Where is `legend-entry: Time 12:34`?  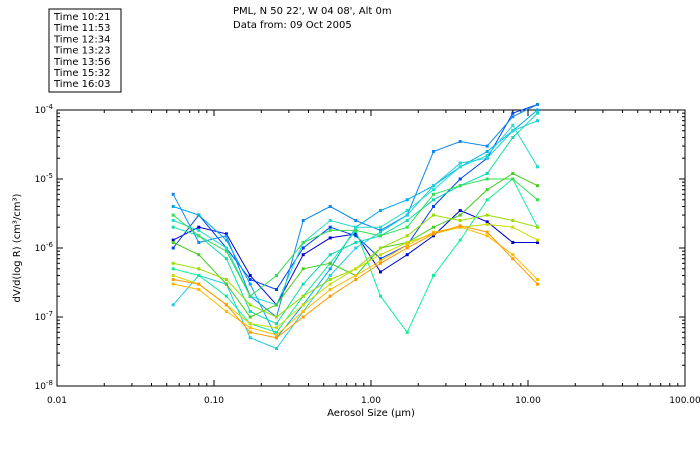 legend-entry: Time 12:34 is located at coordinates (81, 39).